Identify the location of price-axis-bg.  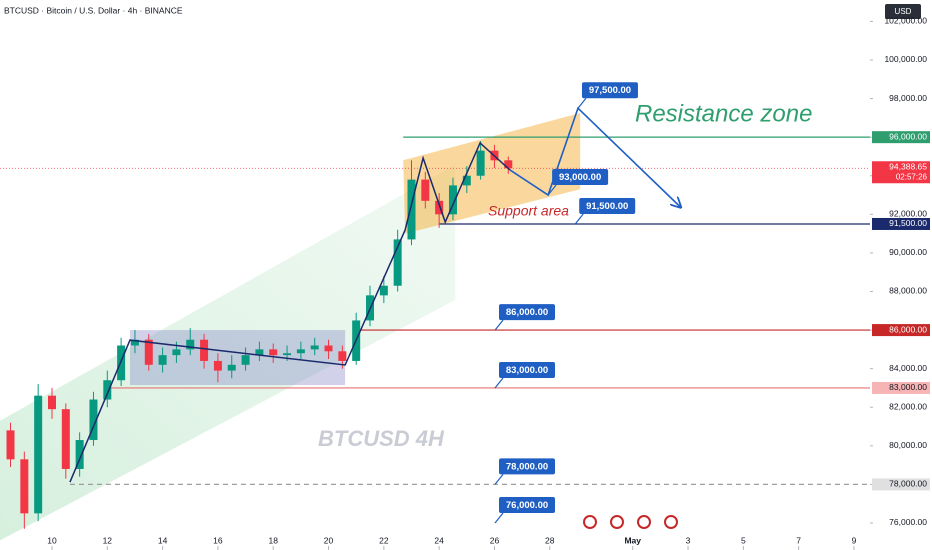
(901, 275).